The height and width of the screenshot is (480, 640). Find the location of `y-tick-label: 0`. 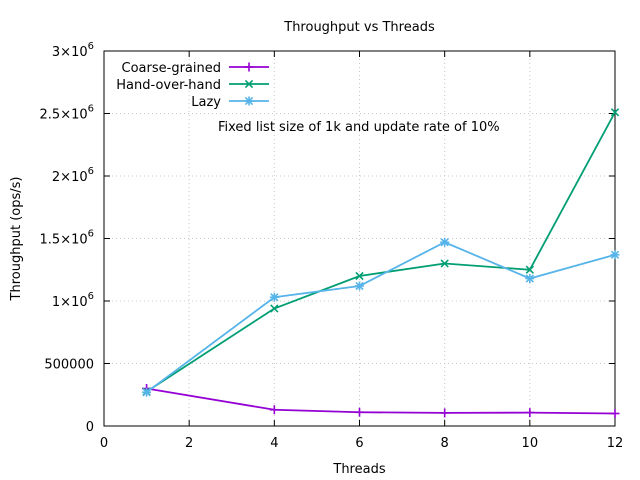

y-tick-label: 0 is located at coordinates (90, 427).